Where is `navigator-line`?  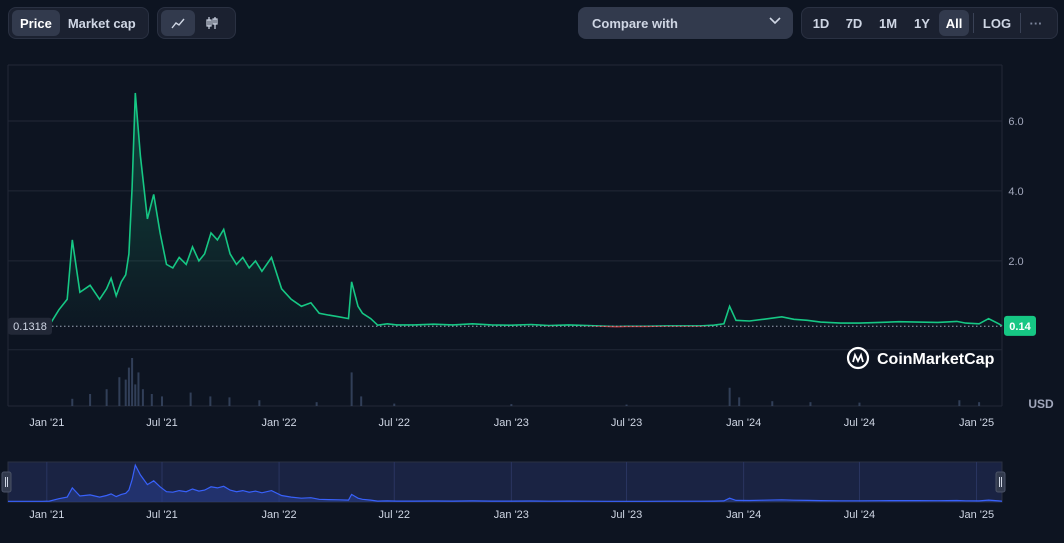 navigator-line is located at coordinates (505, 482).